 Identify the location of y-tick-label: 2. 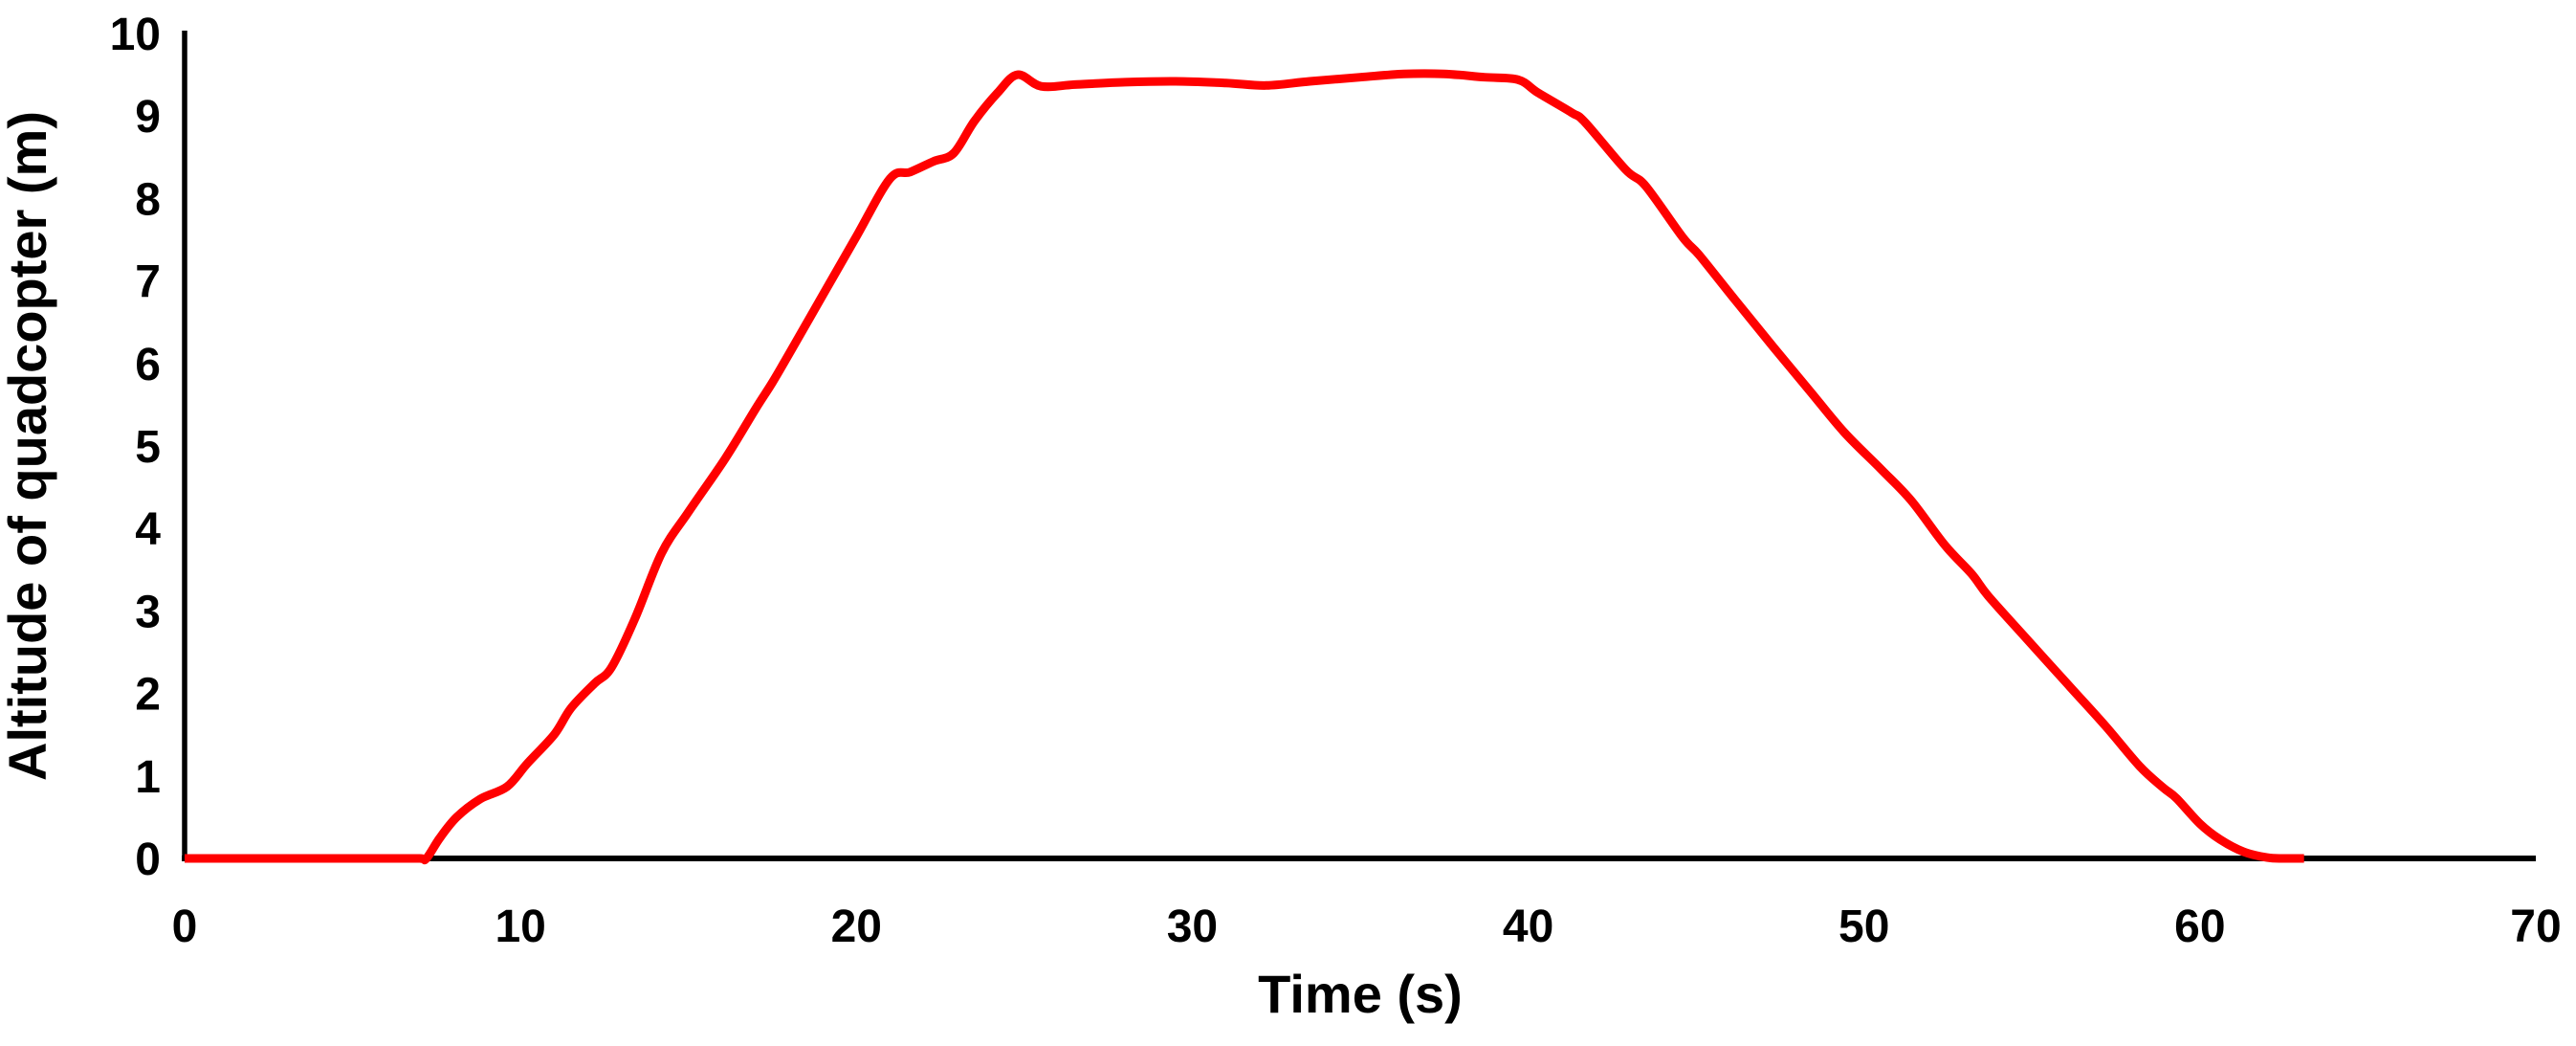
(148, 696).